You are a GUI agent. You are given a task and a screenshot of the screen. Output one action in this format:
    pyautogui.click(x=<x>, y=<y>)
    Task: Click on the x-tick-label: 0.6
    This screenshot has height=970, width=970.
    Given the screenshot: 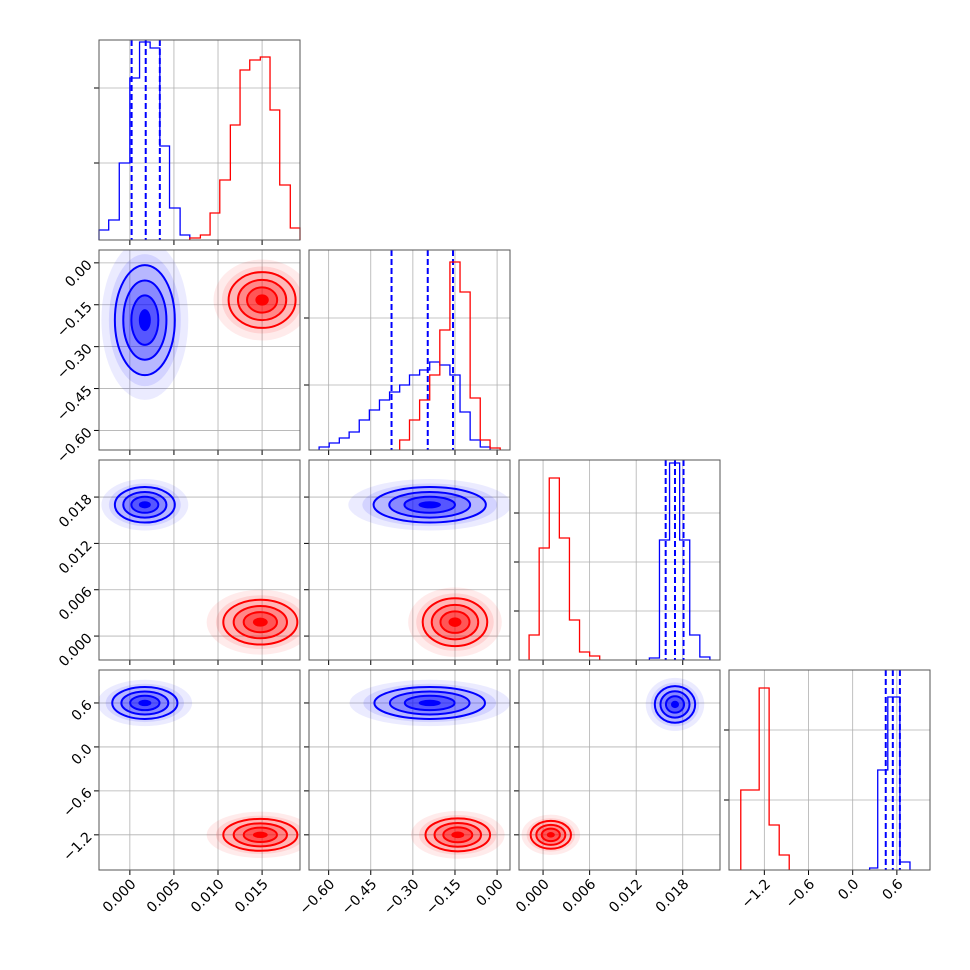 What is the action you would take?
    pyautogui.click(x=892, y=889)
    